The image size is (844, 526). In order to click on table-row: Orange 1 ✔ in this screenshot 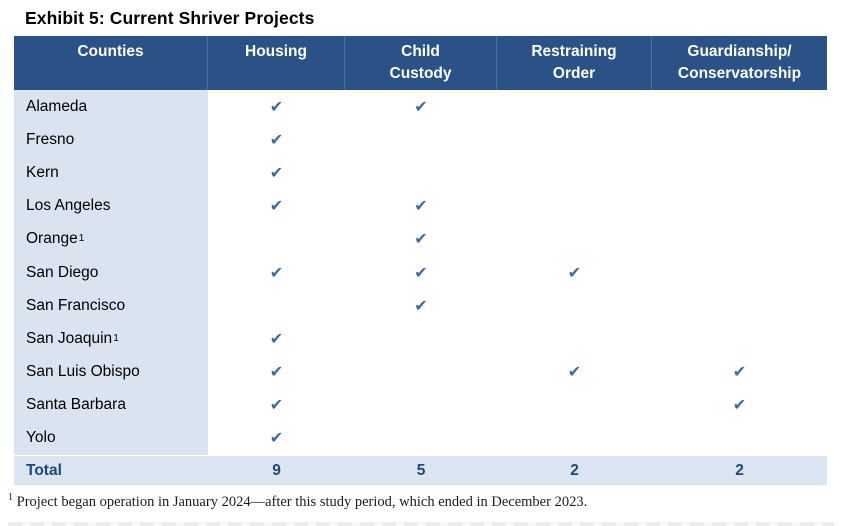, I will do `click(420, 239)`.